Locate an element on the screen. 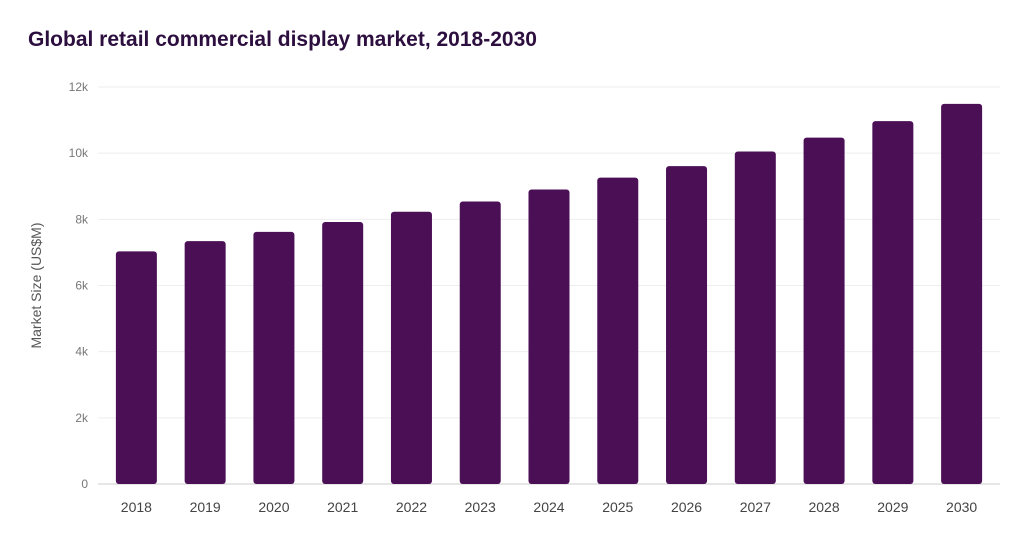 The height and width of the screenshot is (554, 1024). bar-2025 is located at coordinates (618, 331).